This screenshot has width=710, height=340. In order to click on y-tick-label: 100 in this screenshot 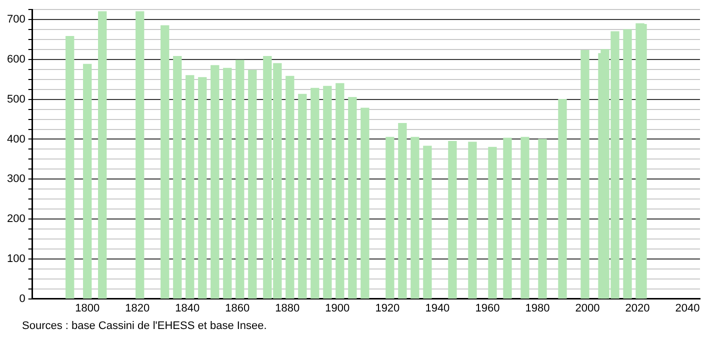, I will do `click(16, 258)`.